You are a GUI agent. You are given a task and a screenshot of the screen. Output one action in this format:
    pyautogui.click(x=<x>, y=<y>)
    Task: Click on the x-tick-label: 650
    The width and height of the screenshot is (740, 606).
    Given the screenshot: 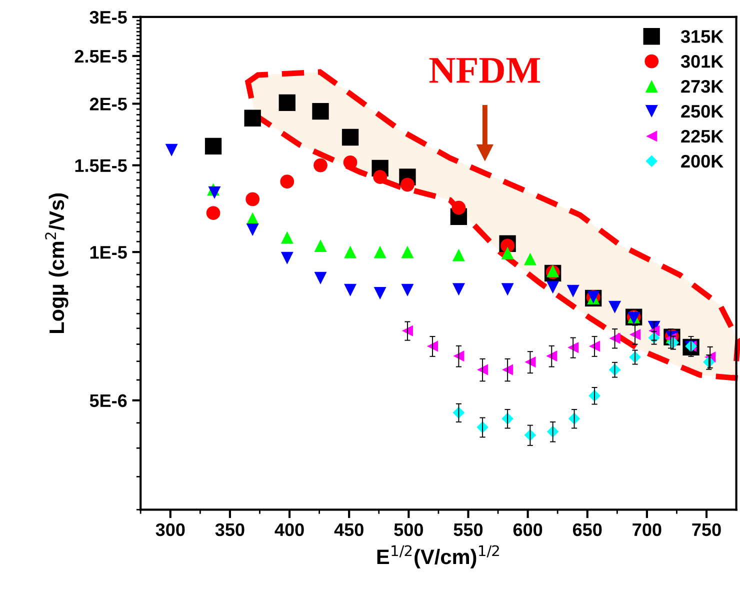 What is the action you would take?
    pyautogui.click(x=587, y=529)
    